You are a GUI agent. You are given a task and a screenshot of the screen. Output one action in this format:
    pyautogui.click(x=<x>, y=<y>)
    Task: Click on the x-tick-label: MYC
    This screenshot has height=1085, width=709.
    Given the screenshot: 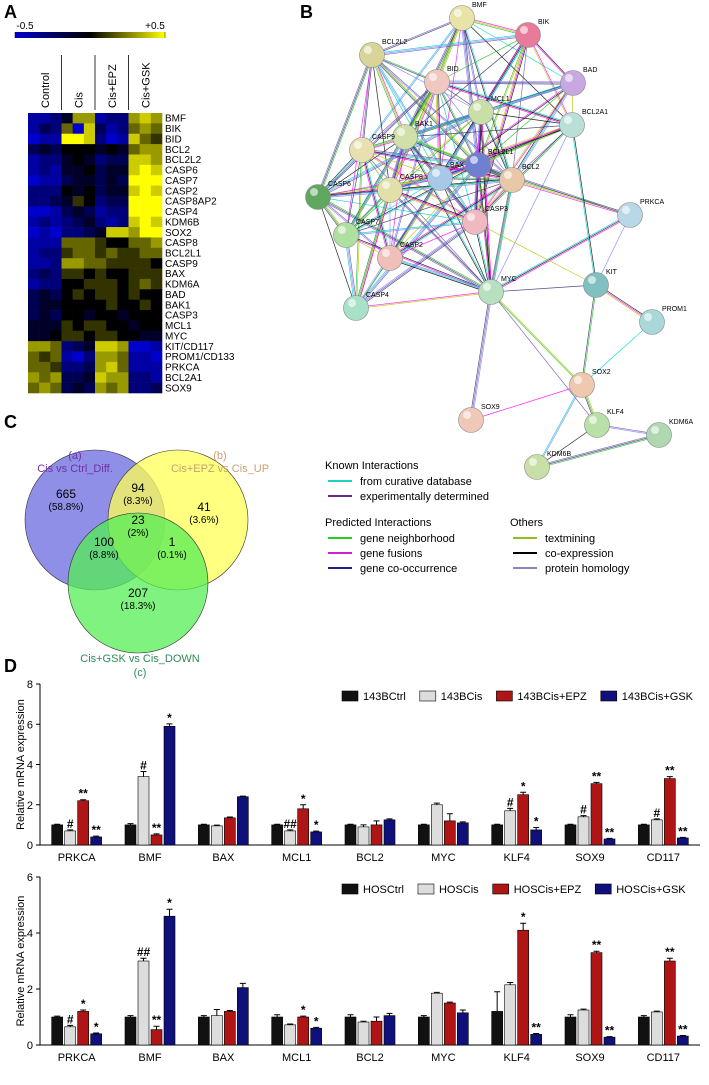 What is the action you would take?
    pyautogui.click(x=443, y=1058)
    